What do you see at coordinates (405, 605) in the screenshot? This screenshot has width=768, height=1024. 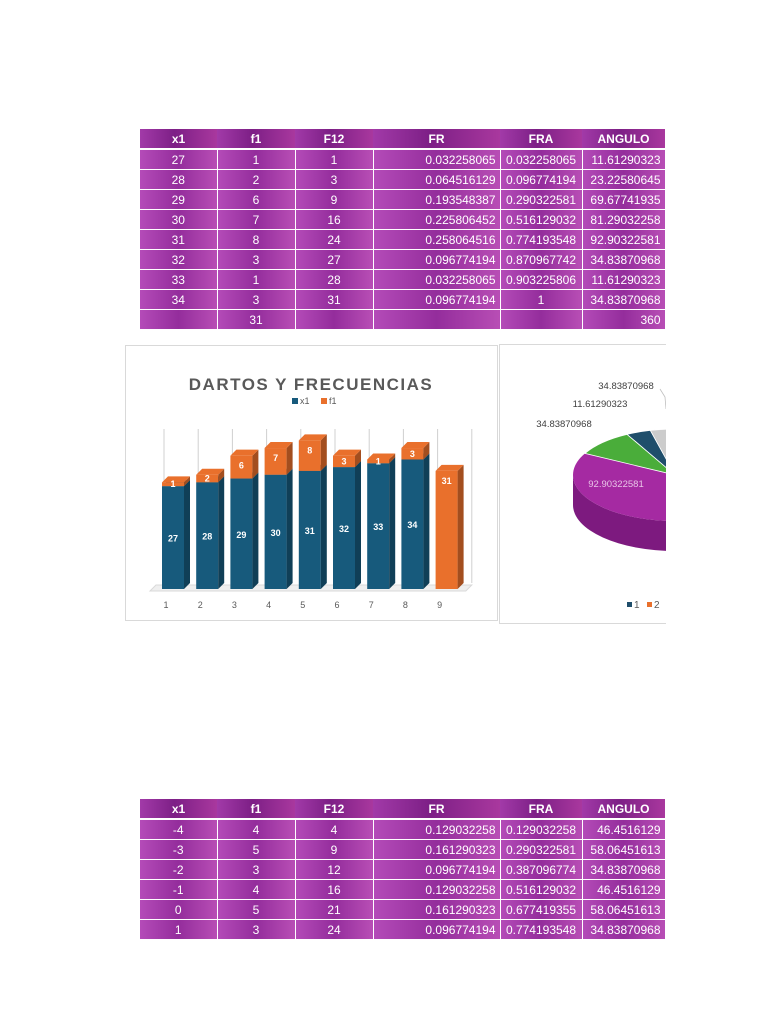 I see `x-tick-label: 8` at bounding box center [405, 605].